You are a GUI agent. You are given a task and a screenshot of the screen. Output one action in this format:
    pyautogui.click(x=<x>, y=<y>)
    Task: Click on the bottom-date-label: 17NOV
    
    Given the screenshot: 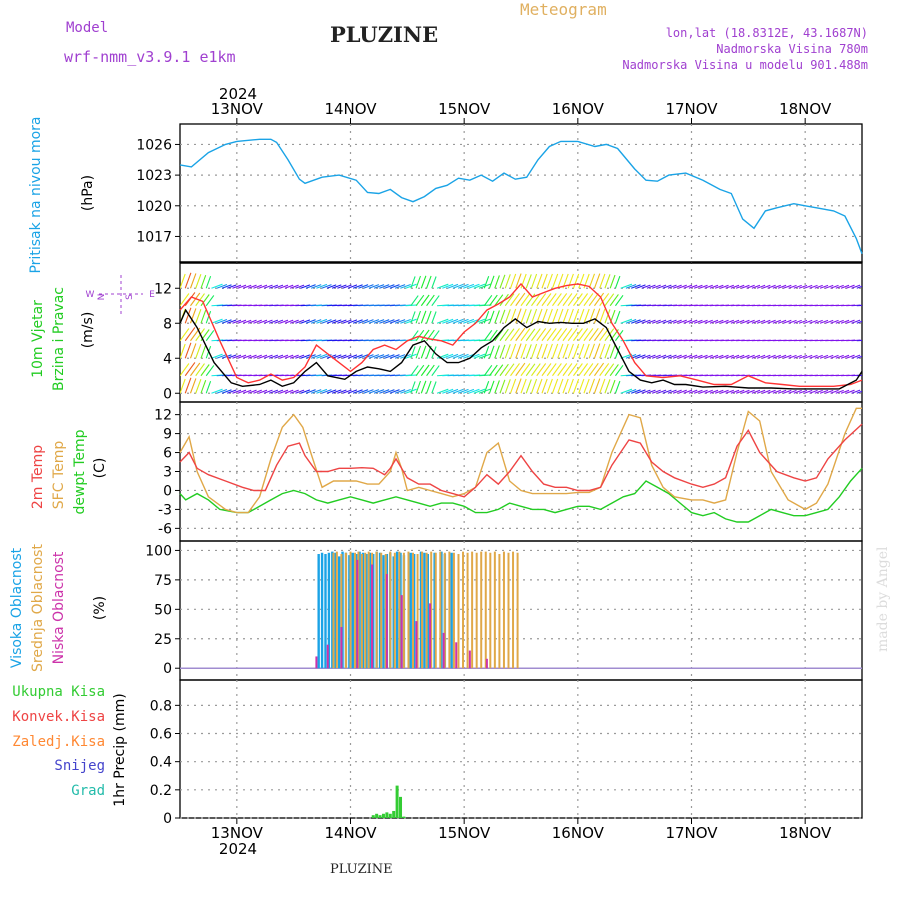 What is the action you would take?
    pyautogui.click(x=691, y=833)
    